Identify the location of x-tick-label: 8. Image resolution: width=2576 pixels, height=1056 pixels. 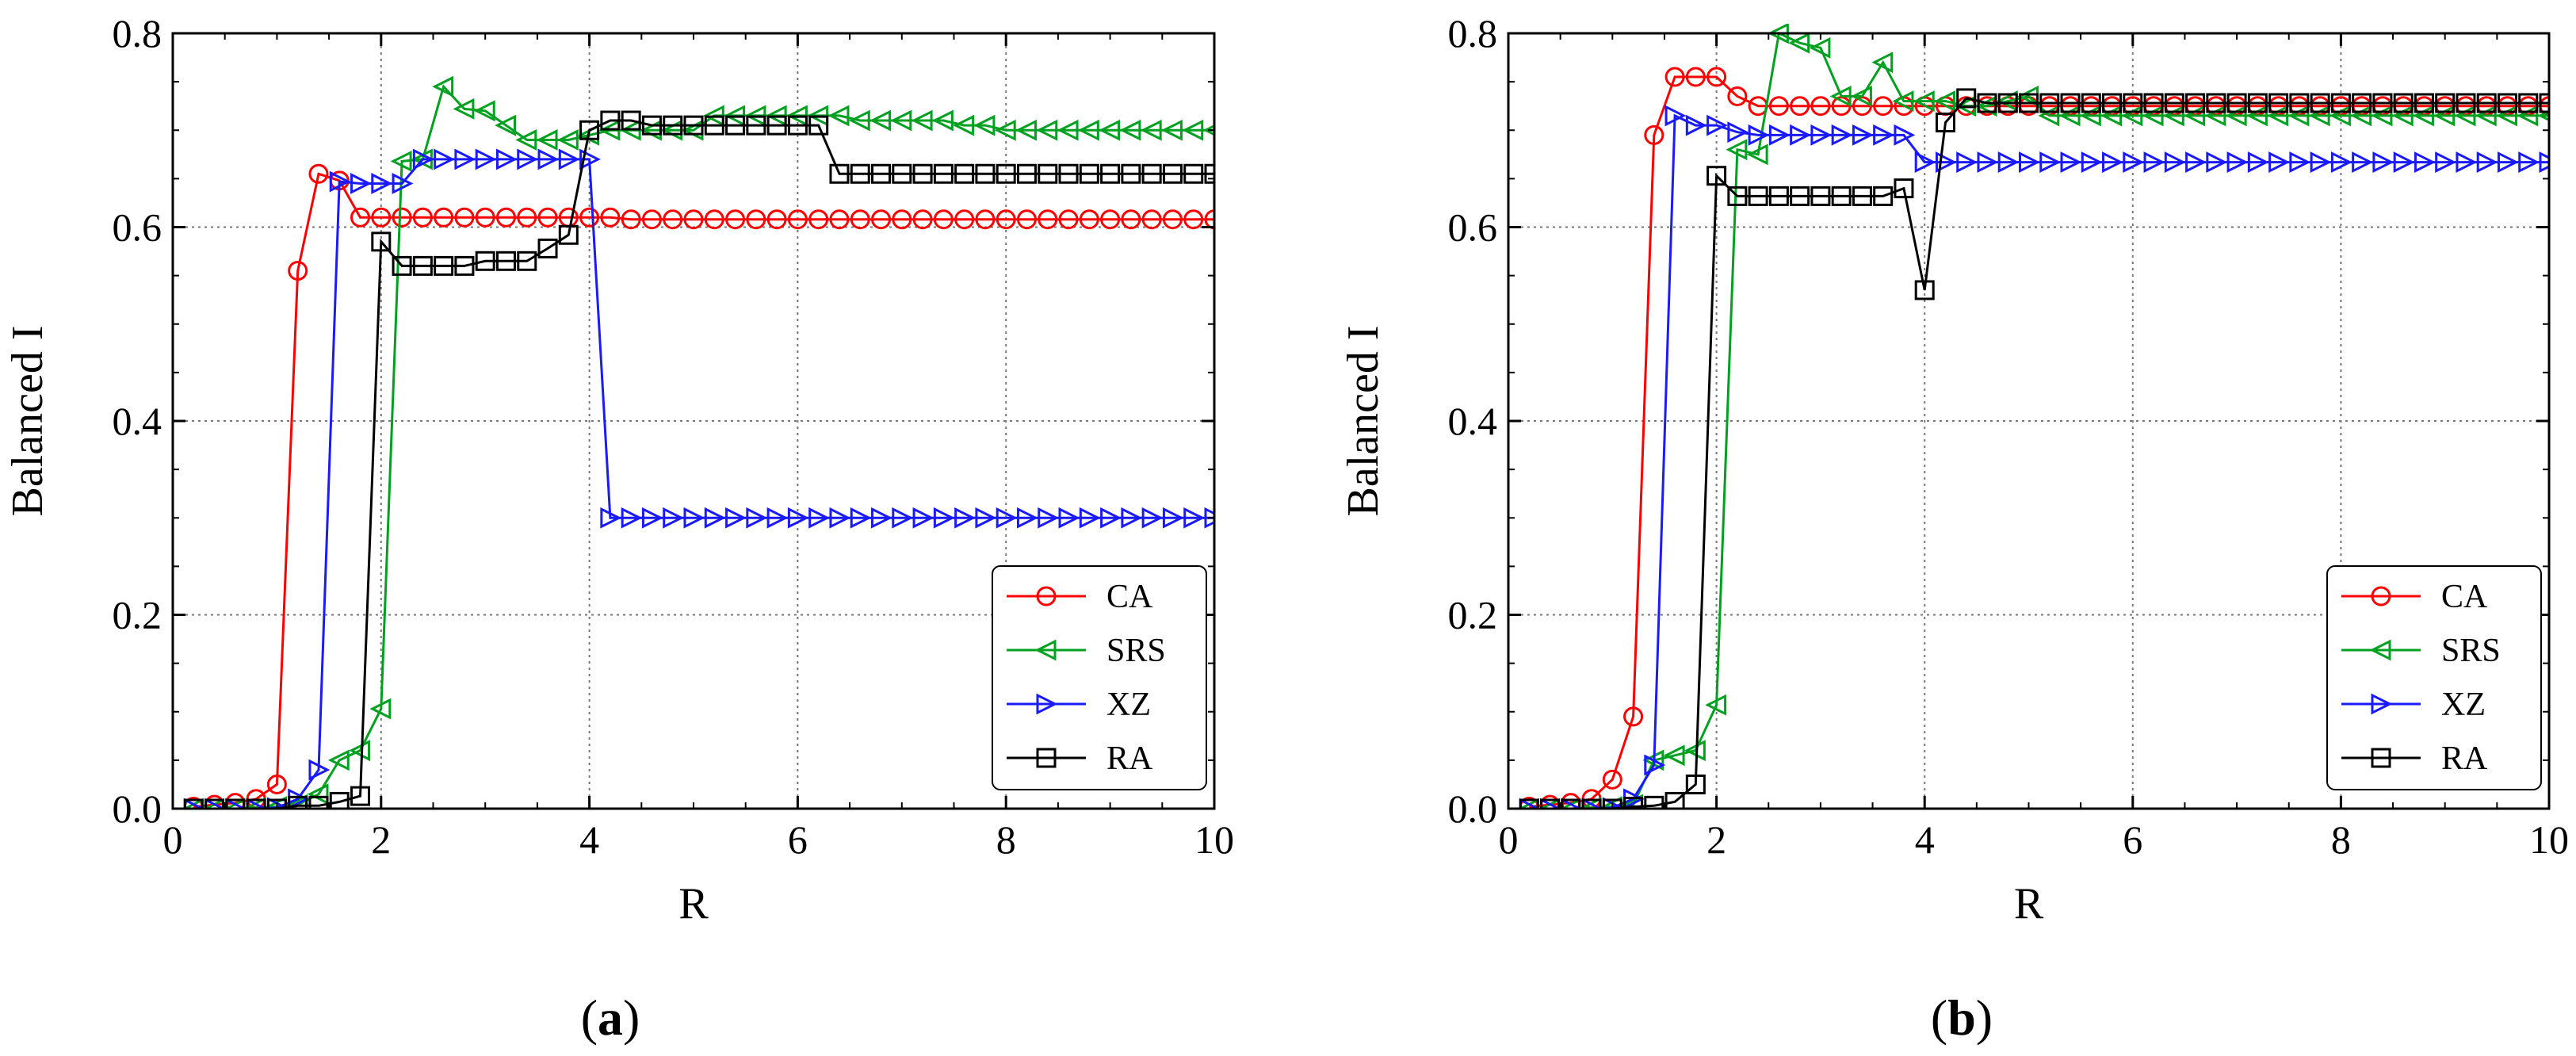
(2341, 839).